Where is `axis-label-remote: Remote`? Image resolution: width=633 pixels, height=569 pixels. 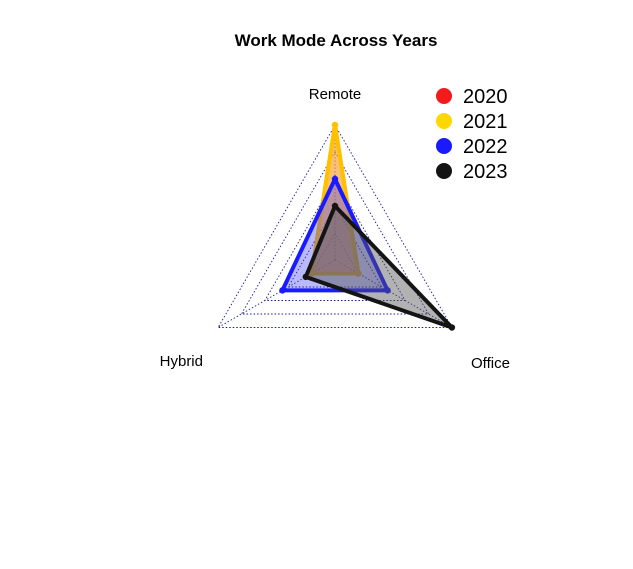
axis-label-remote: Remote is located at coordinates (335, 94).